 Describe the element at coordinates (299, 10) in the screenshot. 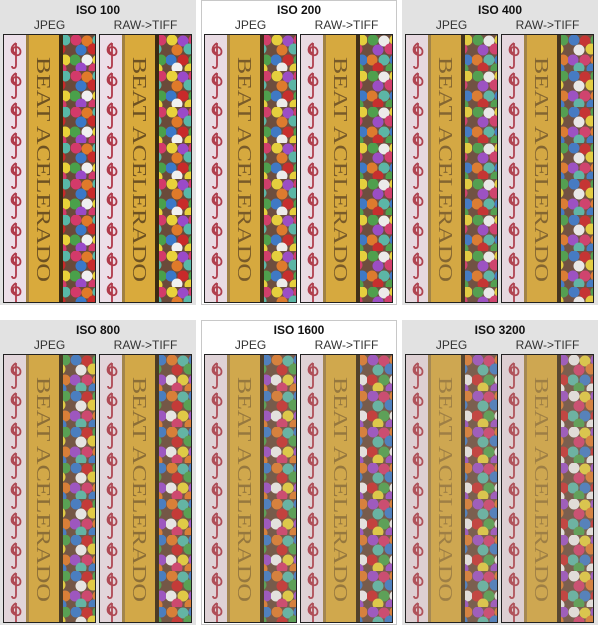

I see `panel-title: ISO 200` at that location.